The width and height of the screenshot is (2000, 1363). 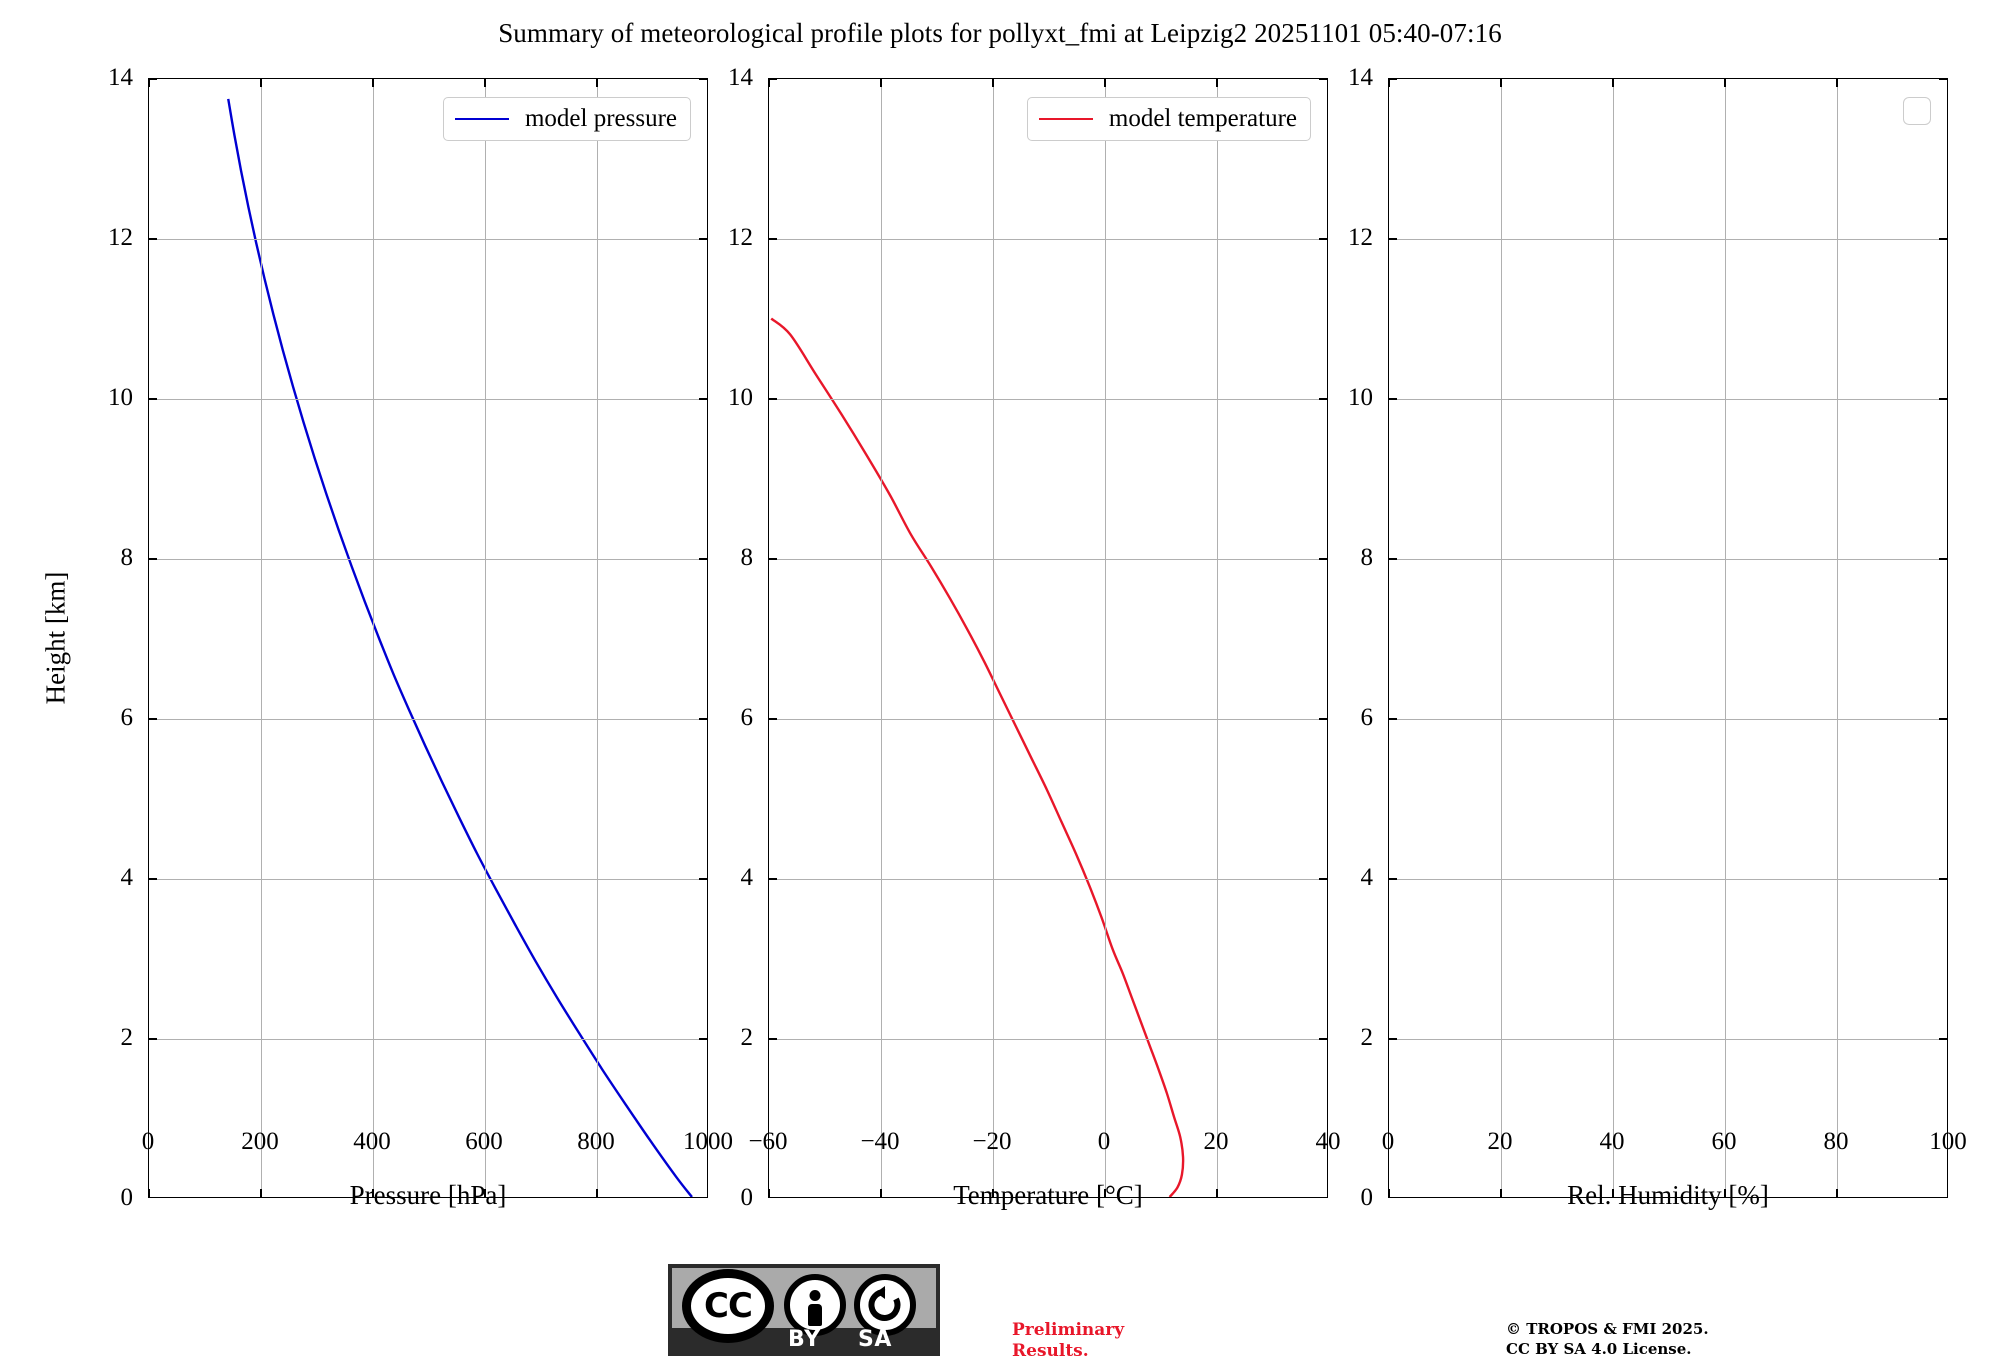 What do you see at coordinates (1367, 1197) in the screenshot?
I see `y-tick-label: 0` at bounding box center [1367, 1197].